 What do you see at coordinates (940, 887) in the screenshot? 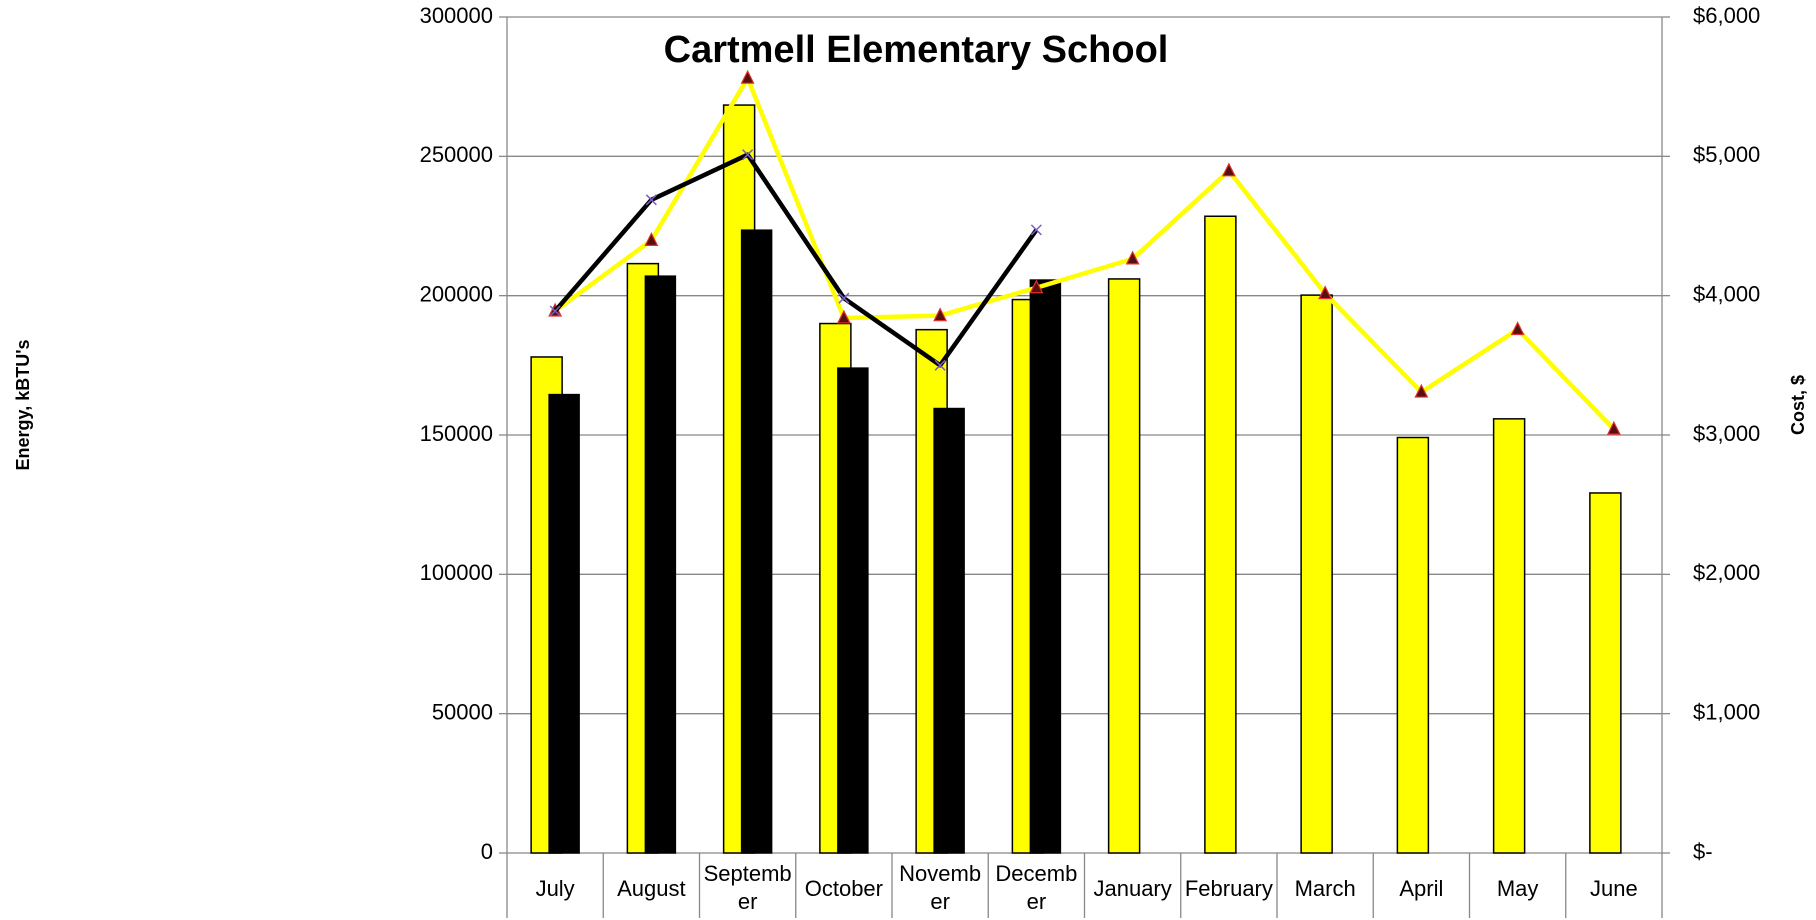
I see `x-tick-label: Novemb er` at bounding box center [940, 887].